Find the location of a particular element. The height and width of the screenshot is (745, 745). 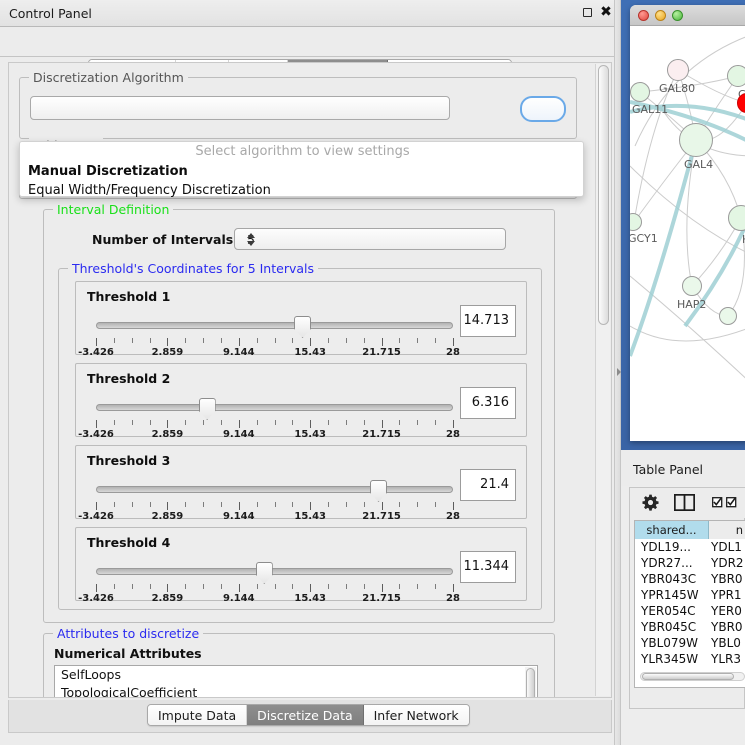

menu-item-manual-discretization: Manual Discretization is located at coordinates (108, 171).